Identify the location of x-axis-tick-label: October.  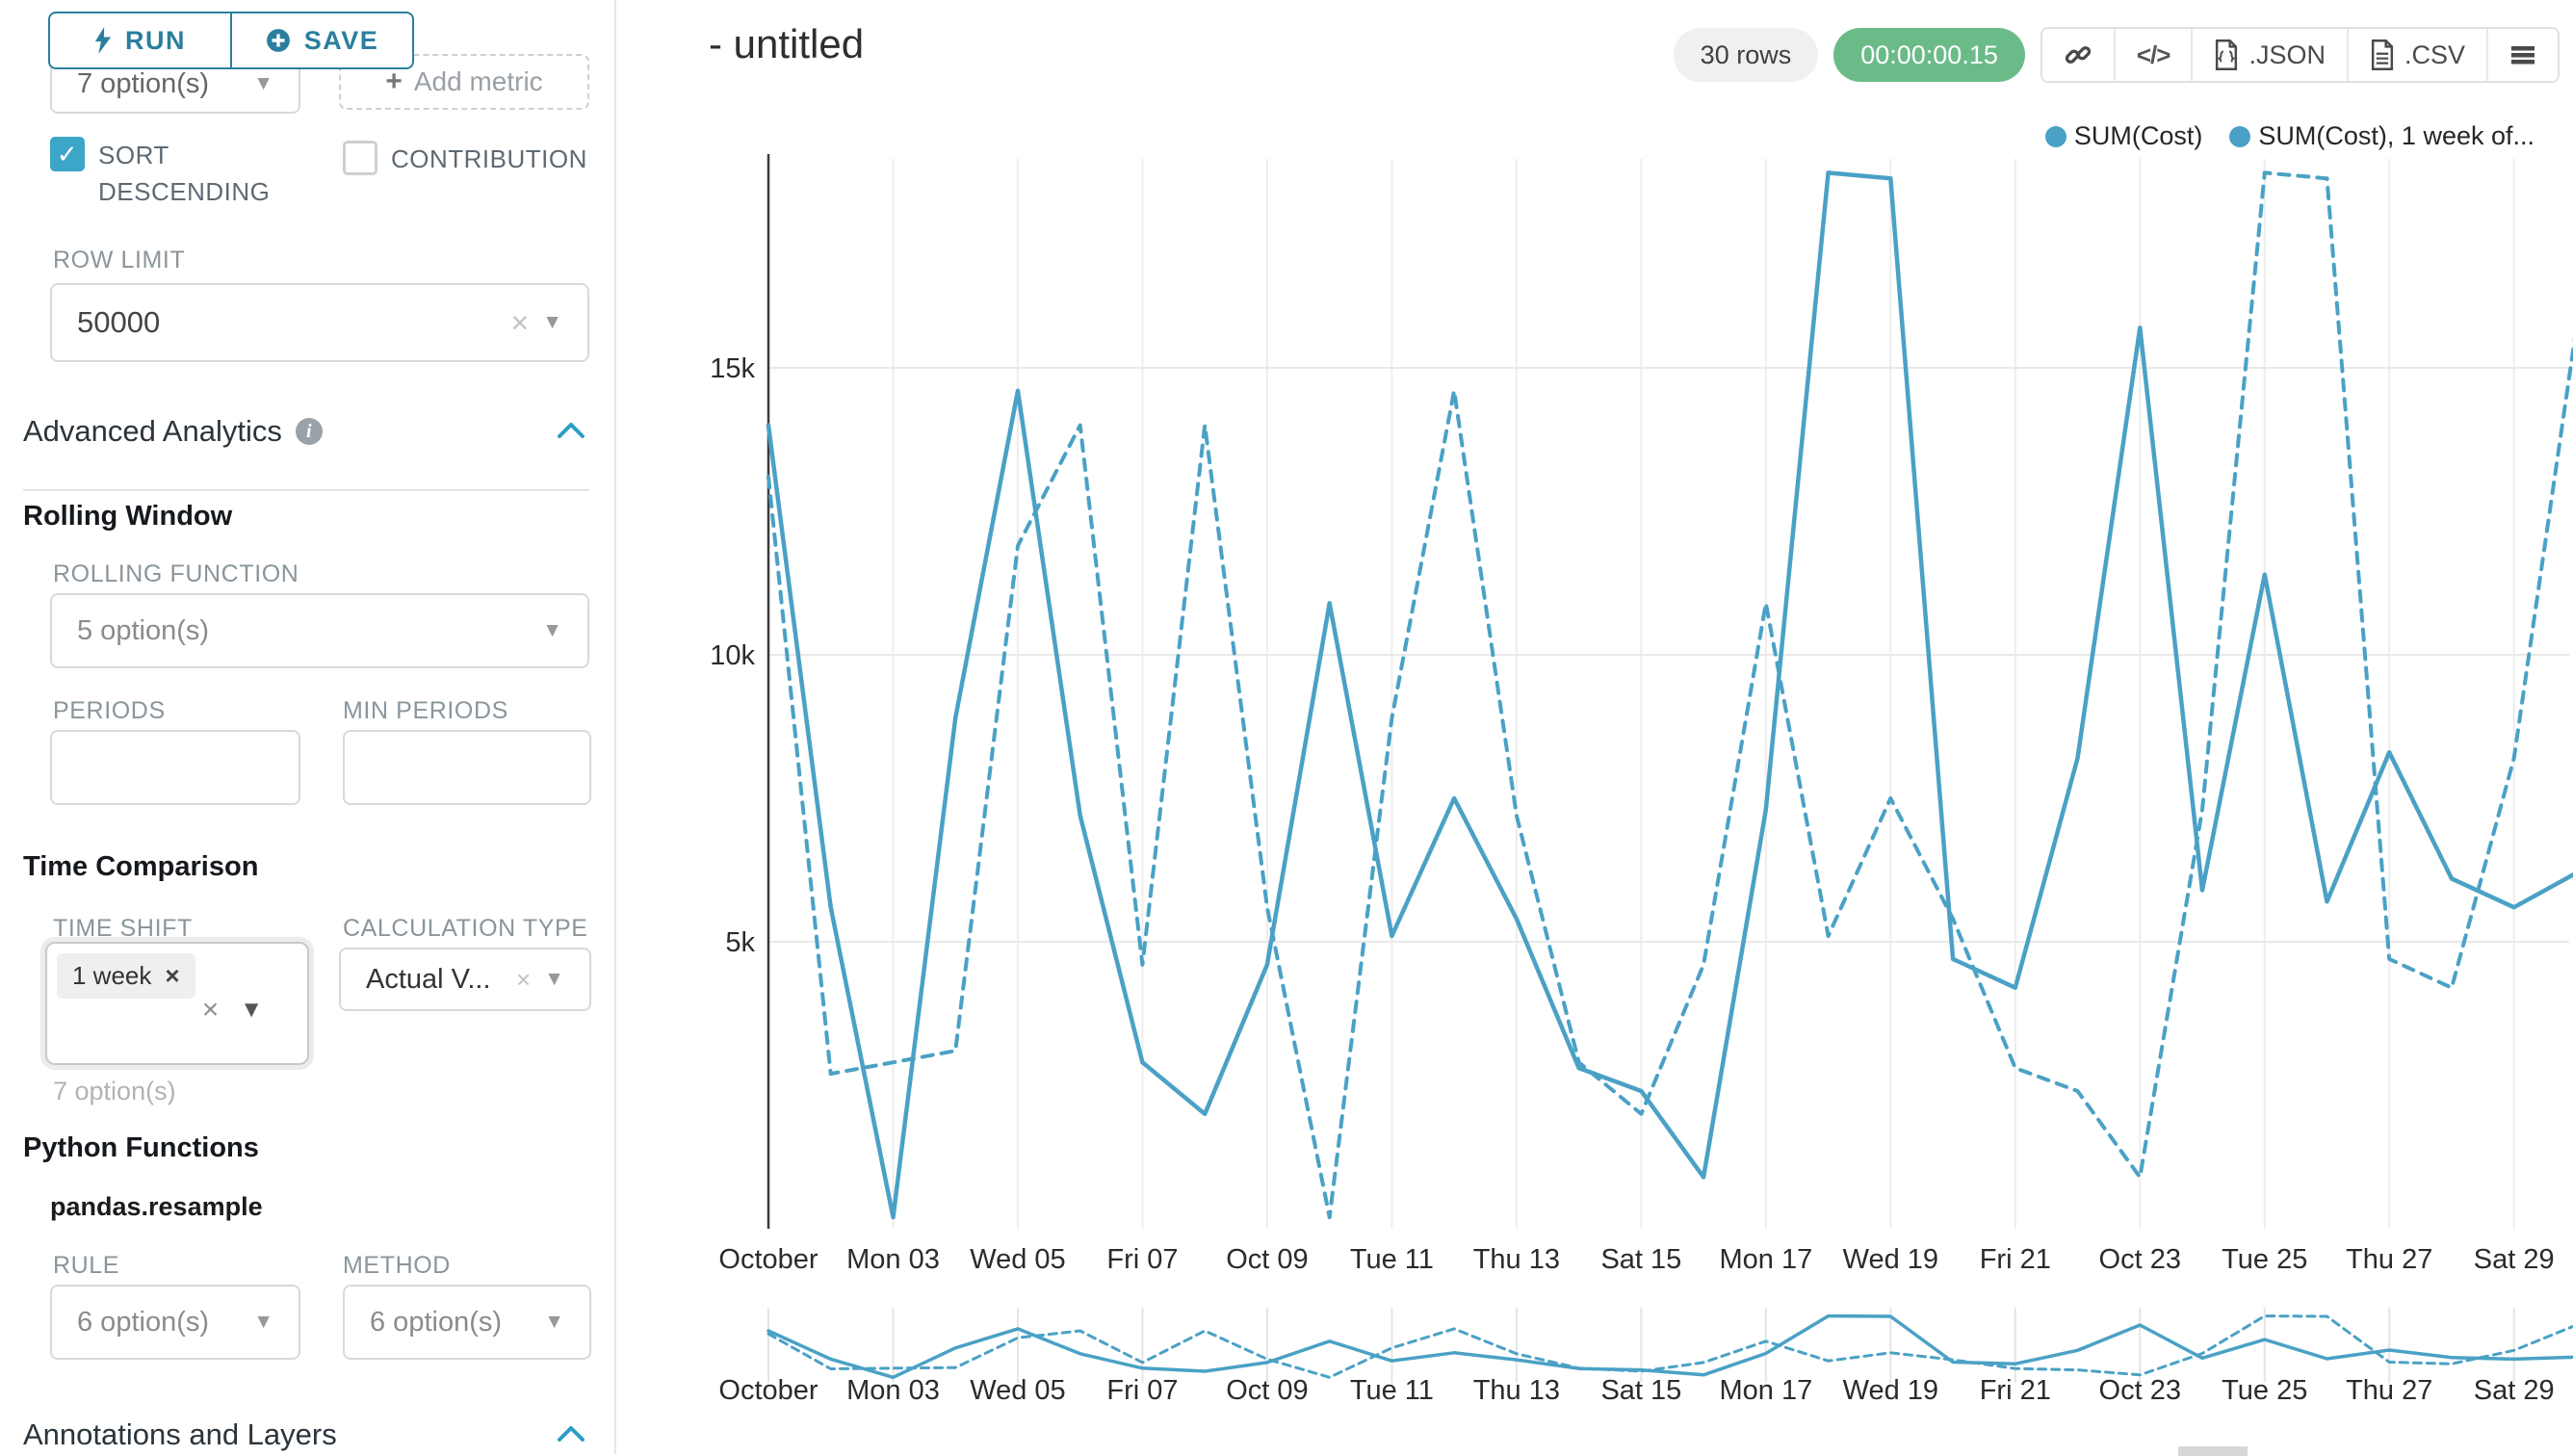
(768, 1259).